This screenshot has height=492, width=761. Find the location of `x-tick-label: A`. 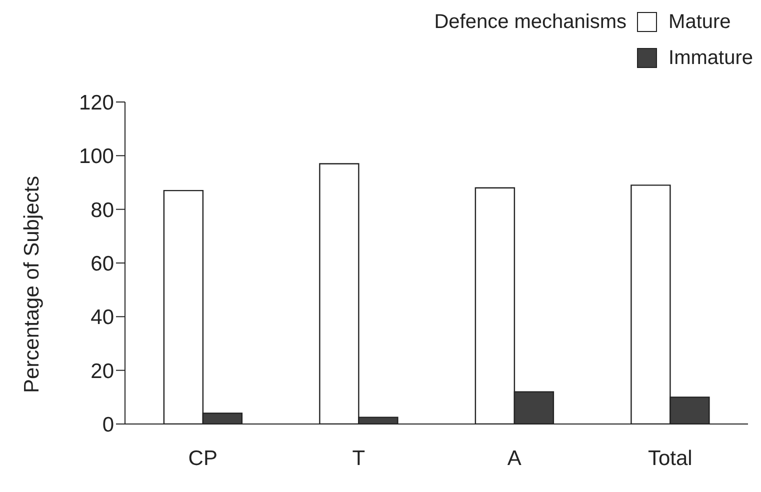

x-tick-label: A is located at coordinates (514, 458).